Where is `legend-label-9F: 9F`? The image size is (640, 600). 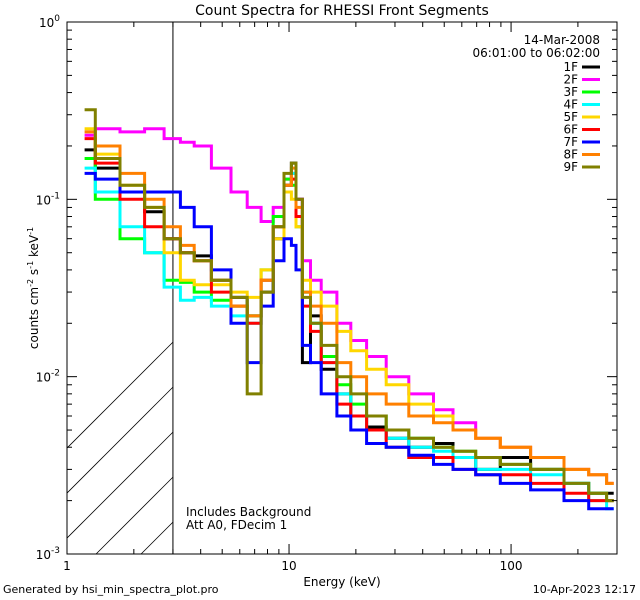 legend-label-9F: 9F is located at coordinates (570, 167).